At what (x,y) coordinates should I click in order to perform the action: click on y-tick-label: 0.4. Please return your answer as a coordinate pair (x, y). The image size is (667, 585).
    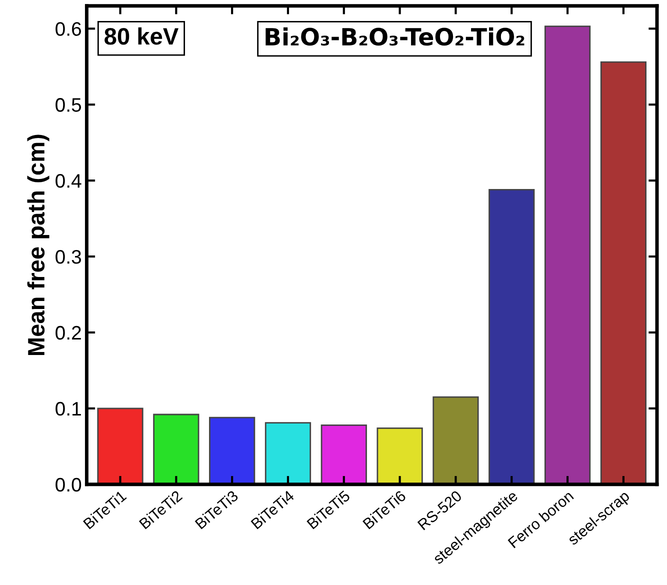
    Looking at the image, I should click on (69, 181).